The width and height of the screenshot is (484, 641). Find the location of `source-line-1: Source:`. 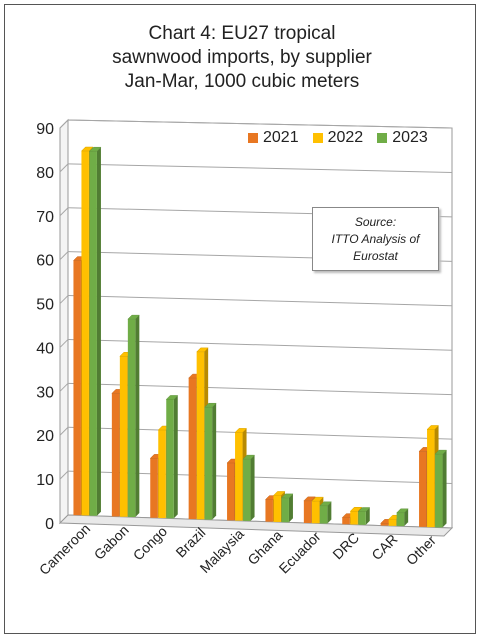

source-line-1: Source: is located at coordinates (375, 221).